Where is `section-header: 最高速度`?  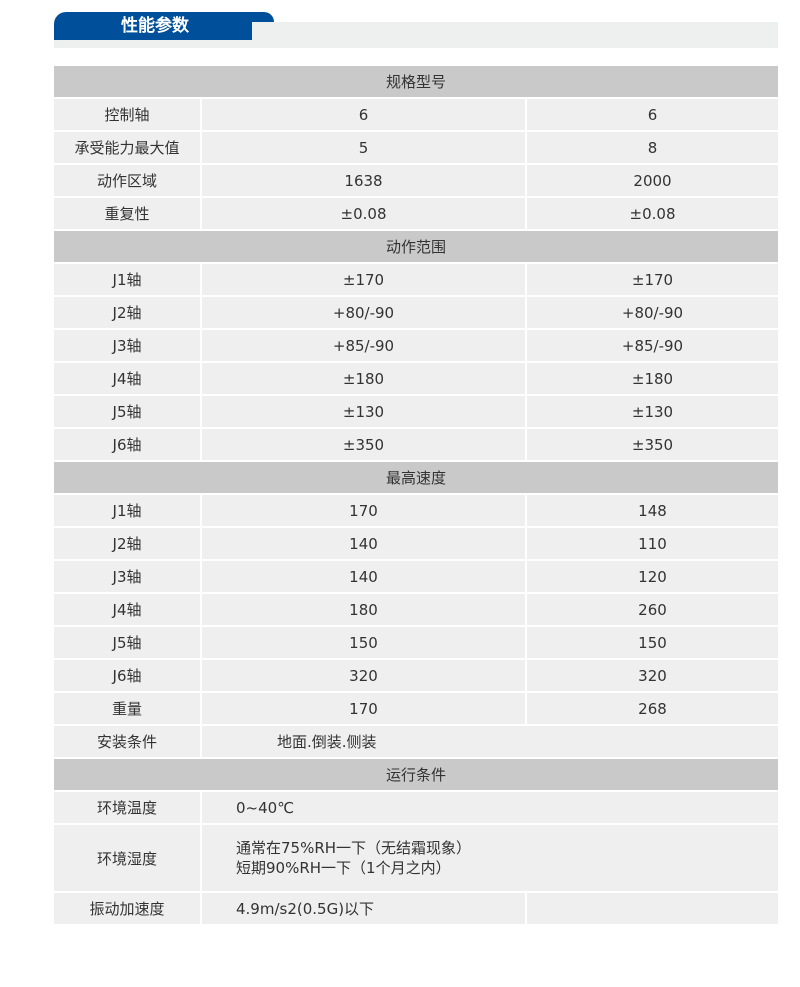
section-header: 最高速度 is located at coordinates (416, 477).